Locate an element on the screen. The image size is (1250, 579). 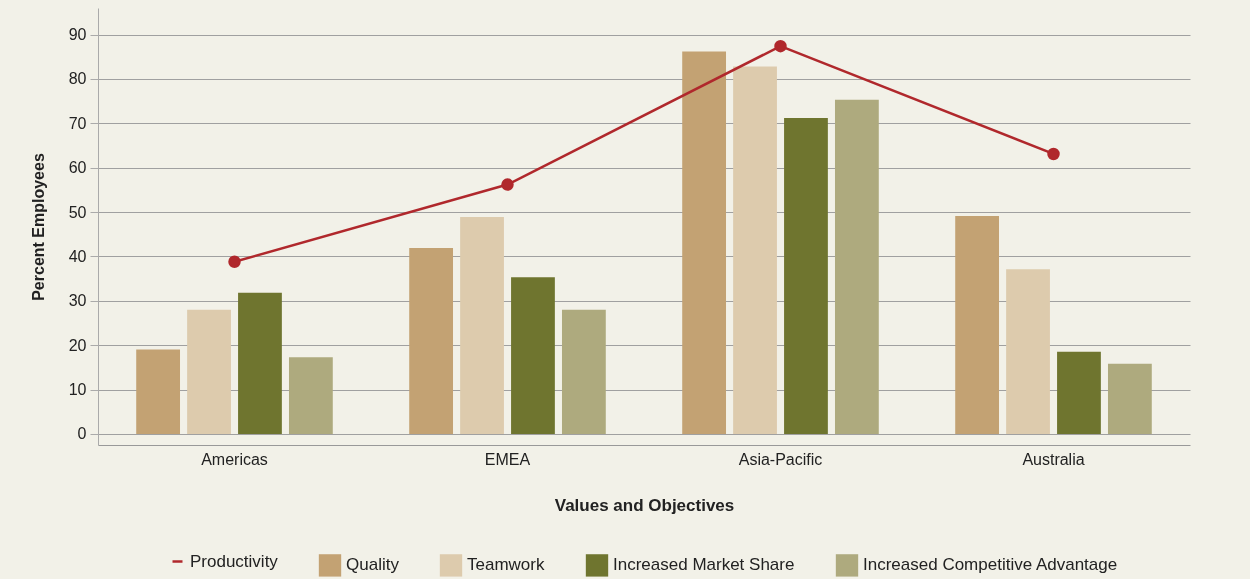
y-tick-label: 0 is located at coordinates (82, 434).